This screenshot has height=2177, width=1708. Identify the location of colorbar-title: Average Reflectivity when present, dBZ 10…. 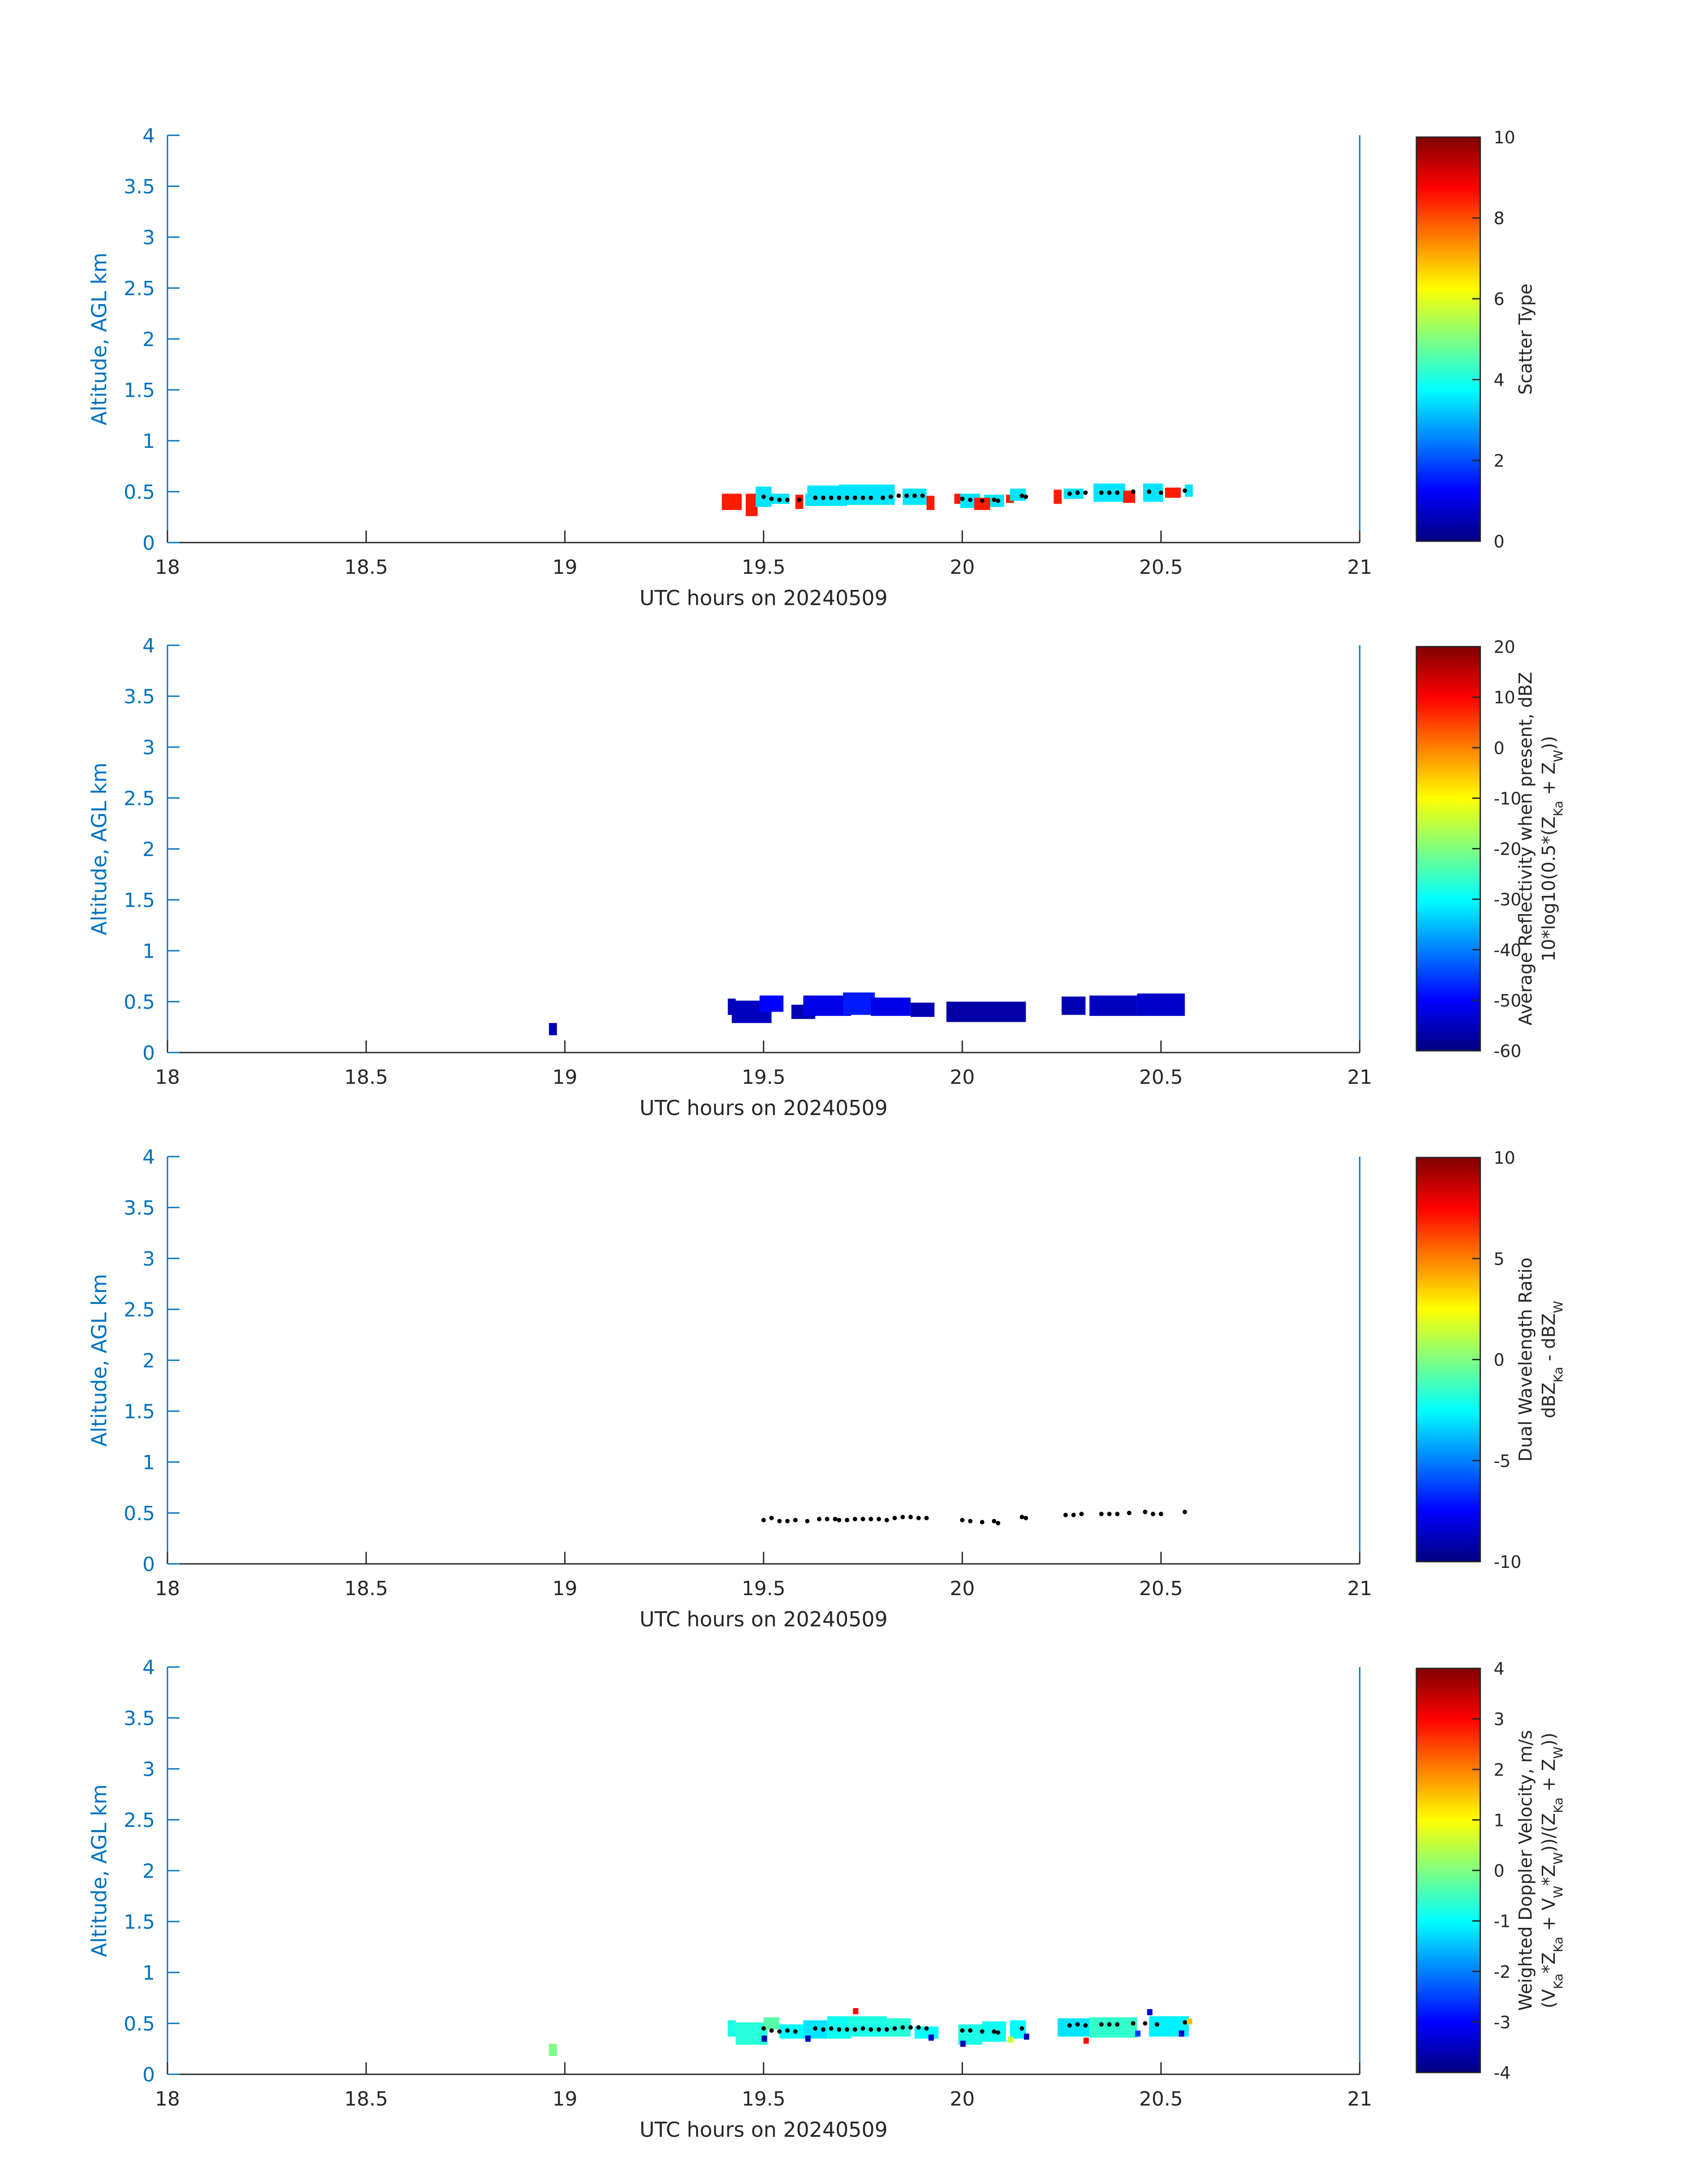
(1541, 848).